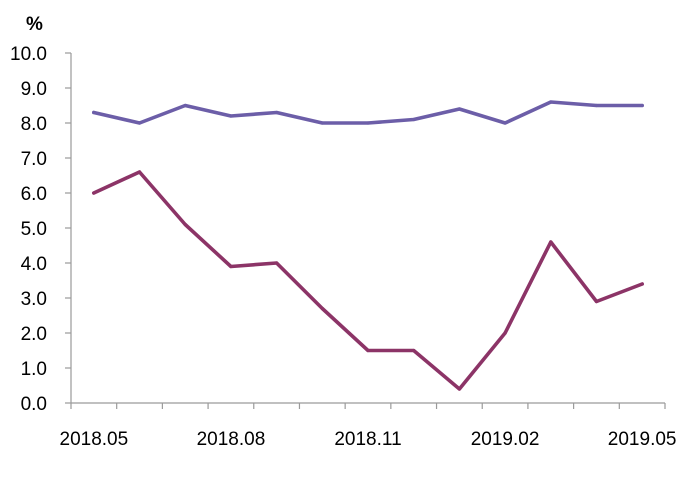  What do you see at coordinates (367, 439) in the screenshot?
I see `x-tick-label: 2018.11` at bounding box center [367, 439].